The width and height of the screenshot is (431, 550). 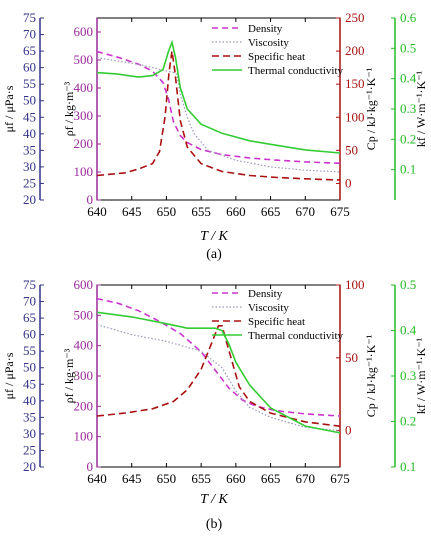 I want to click on k-tick-label: 0.6, so click(x=408, y=17).